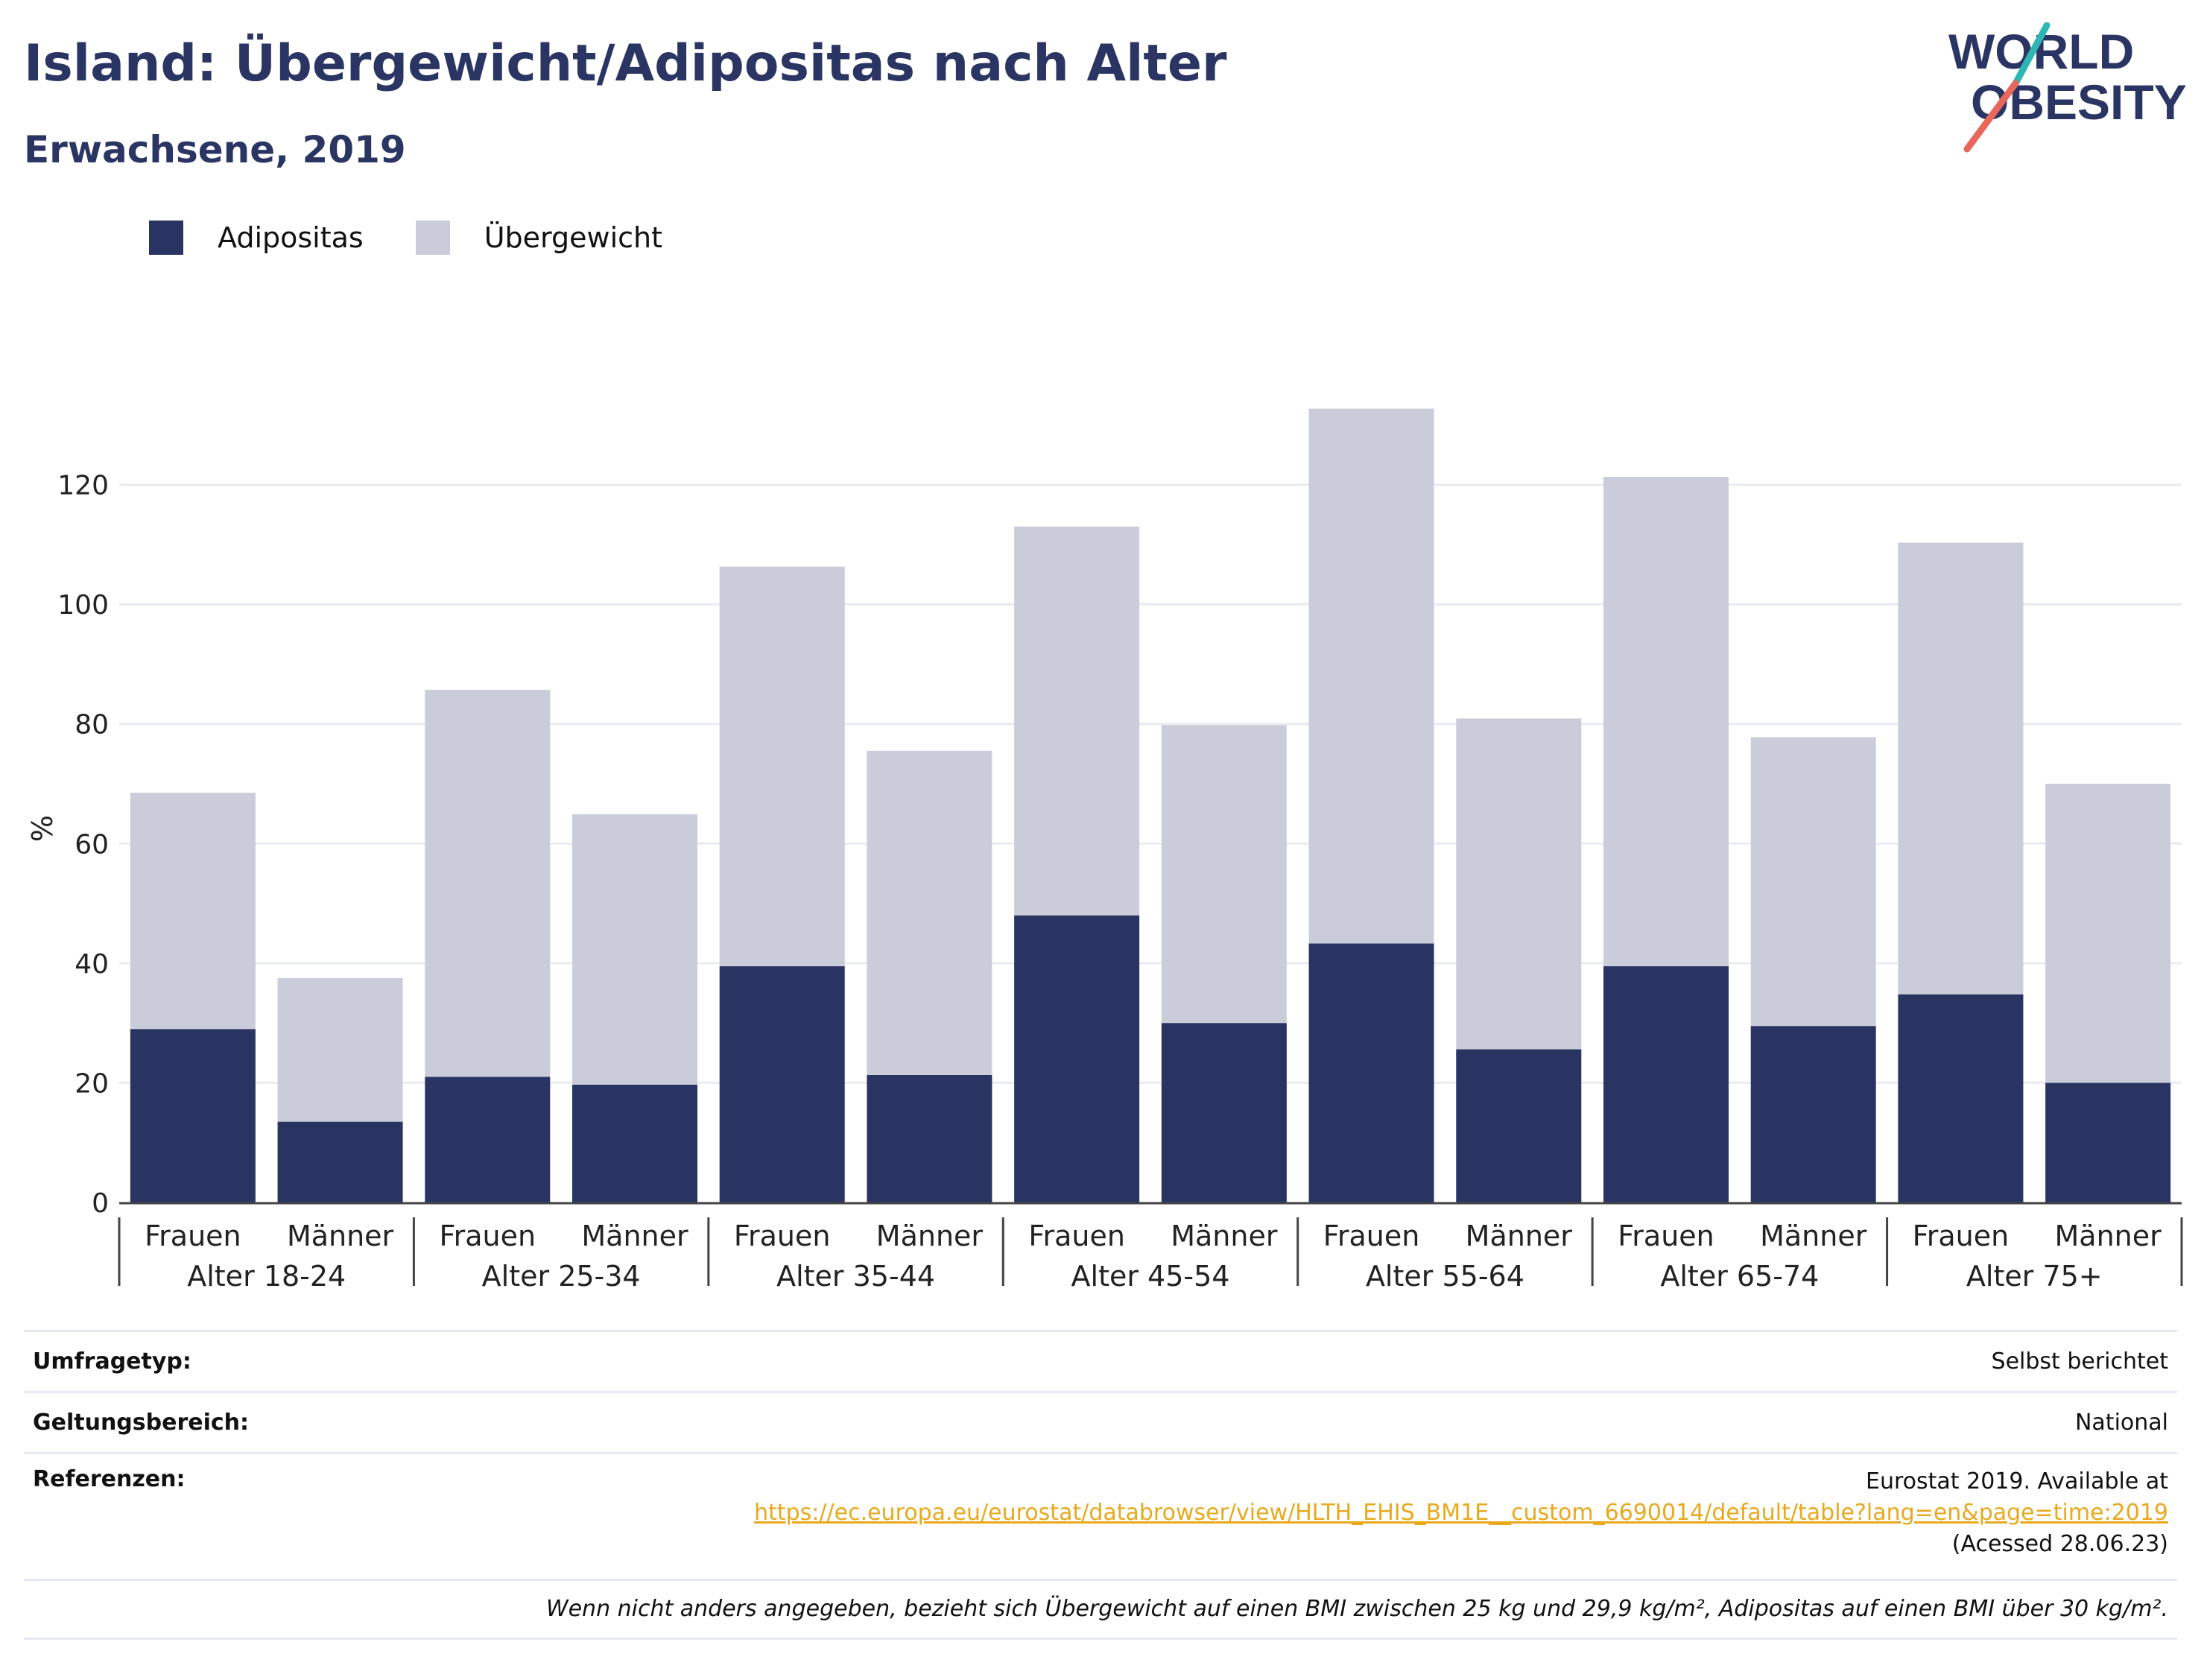 The width and height of the screenshot is (2204, 1680). I want to click on scope-value: National, so click(2121, 1422).